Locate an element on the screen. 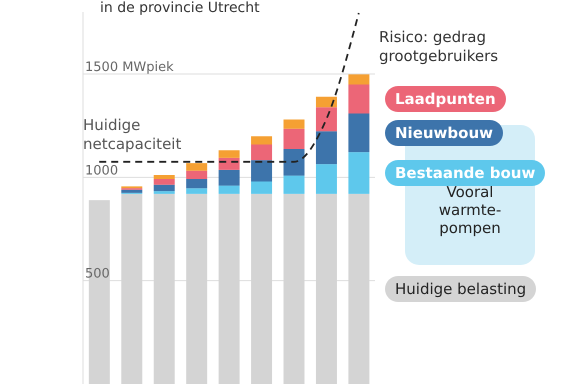  series-label: Risico: gedrag grootgebruikers is located at coordinates (439, 47).